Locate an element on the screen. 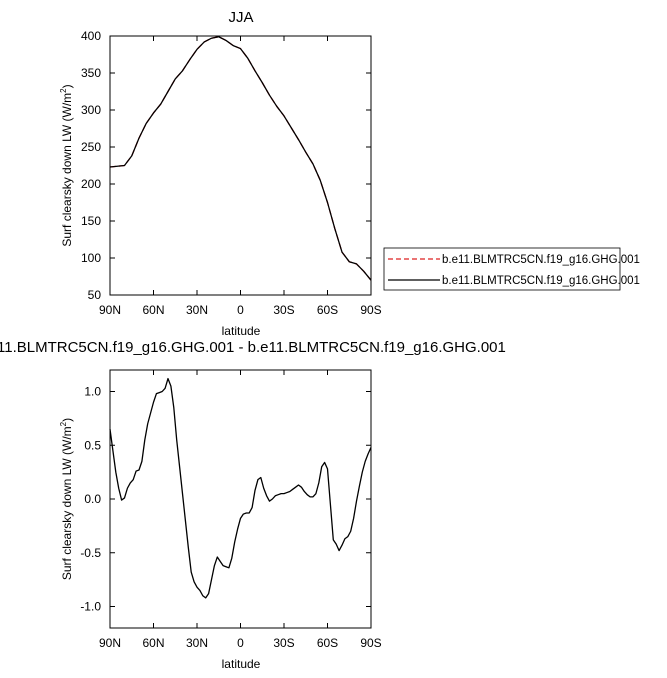 This screenshot has height=678, width=667. upper-chart-xlabel: latitude is located at coordinates (241, 331).